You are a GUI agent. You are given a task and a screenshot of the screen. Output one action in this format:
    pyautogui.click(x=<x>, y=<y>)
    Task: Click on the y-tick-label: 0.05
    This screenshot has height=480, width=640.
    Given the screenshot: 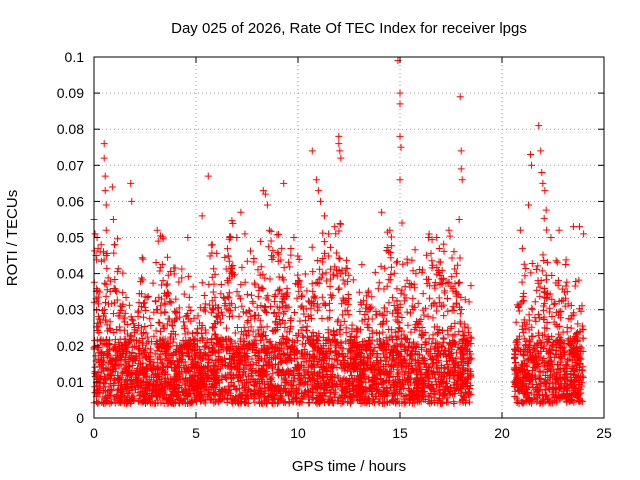 What is the action you would take?
    pyautogui.click(x=70, y=238)
    